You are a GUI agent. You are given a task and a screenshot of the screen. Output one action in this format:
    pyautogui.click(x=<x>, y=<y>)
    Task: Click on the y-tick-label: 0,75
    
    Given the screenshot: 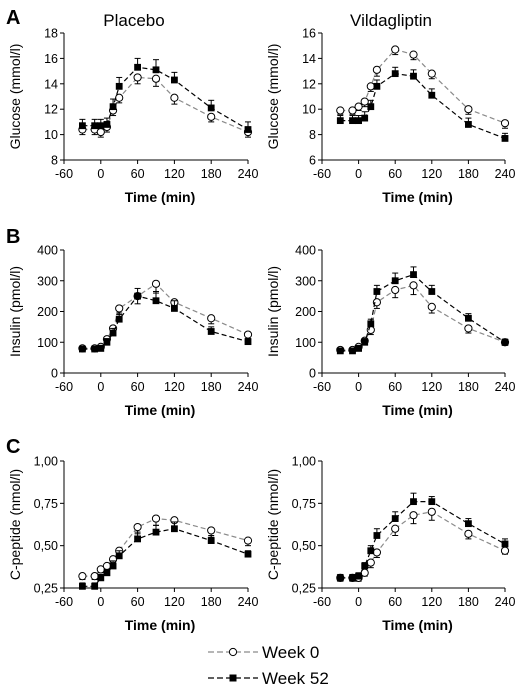 What is the action you would take?
    pyautogui.click(x=46, y=504)
    